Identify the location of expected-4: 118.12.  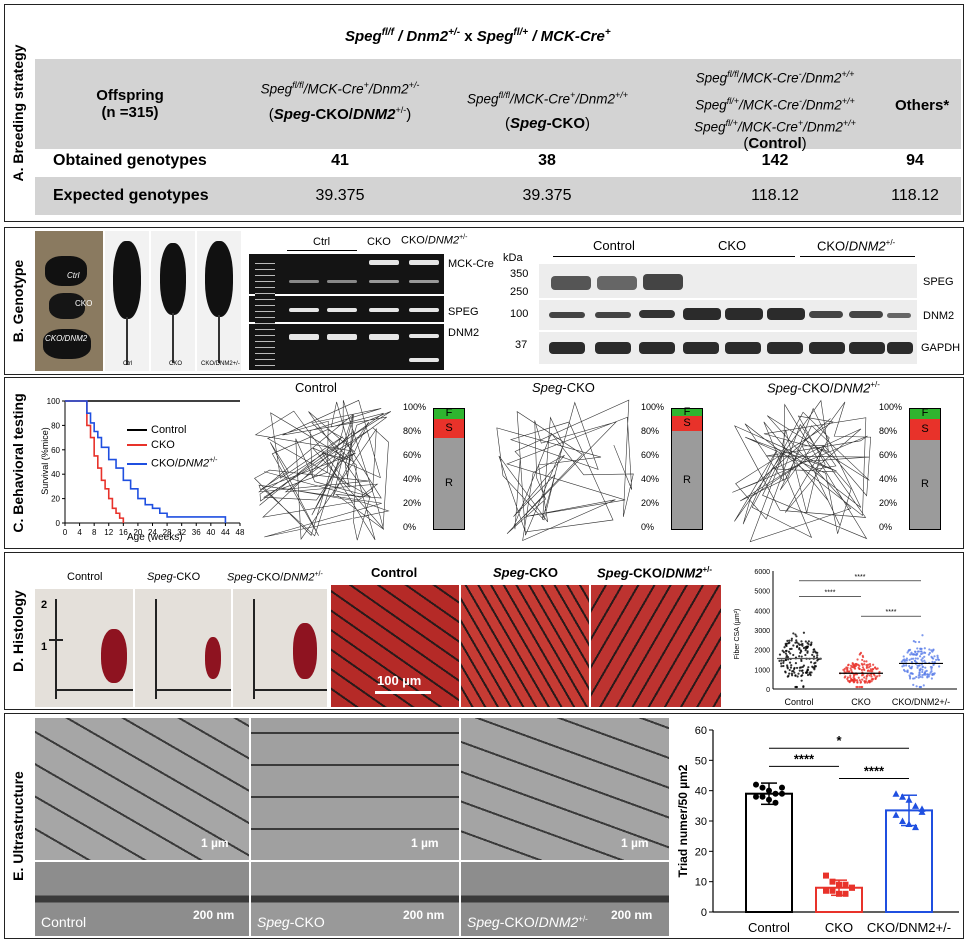
(915, 195).